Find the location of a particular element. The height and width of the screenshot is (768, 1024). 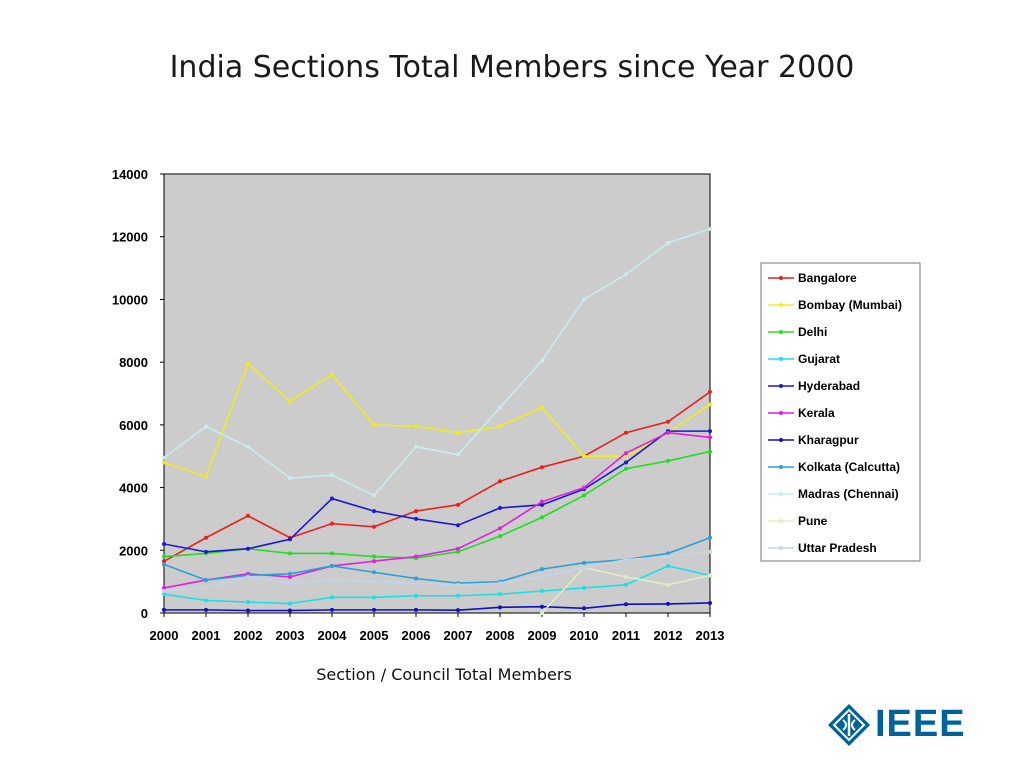

legend-label: Madras (Chennai) is located at coordinates (848, 494).